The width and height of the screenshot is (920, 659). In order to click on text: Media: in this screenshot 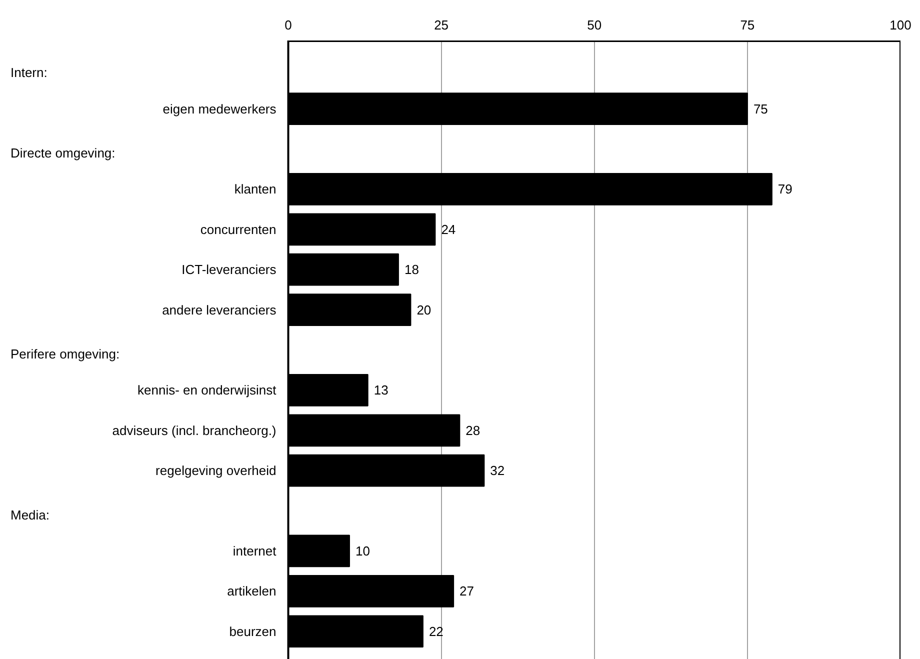, I will do `click(30, 514)`.